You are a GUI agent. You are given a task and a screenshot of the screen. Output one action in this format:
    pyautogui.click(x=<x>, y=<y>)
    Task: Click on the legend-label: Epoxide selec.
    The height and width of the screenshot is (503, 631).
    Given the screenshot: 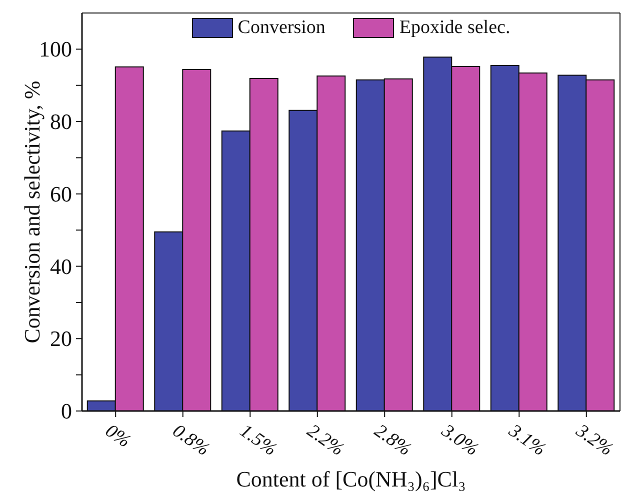 What is the action you would take?
    pyautogui.click(x=454, y=28)
    